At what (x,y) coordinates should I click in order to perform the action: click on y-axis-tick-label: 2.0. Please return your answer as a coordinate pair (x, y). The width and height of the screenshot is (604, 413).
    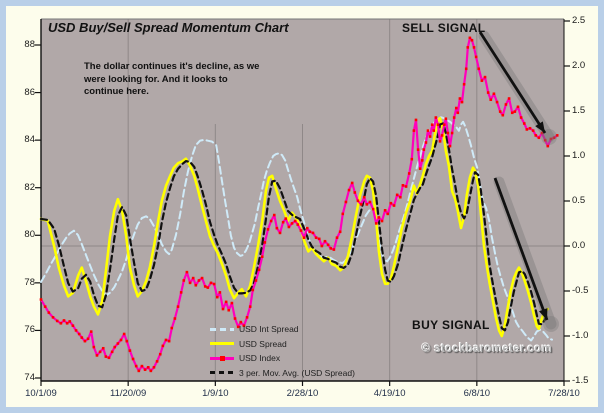
    Looking at the image, I should click on (579, 65).